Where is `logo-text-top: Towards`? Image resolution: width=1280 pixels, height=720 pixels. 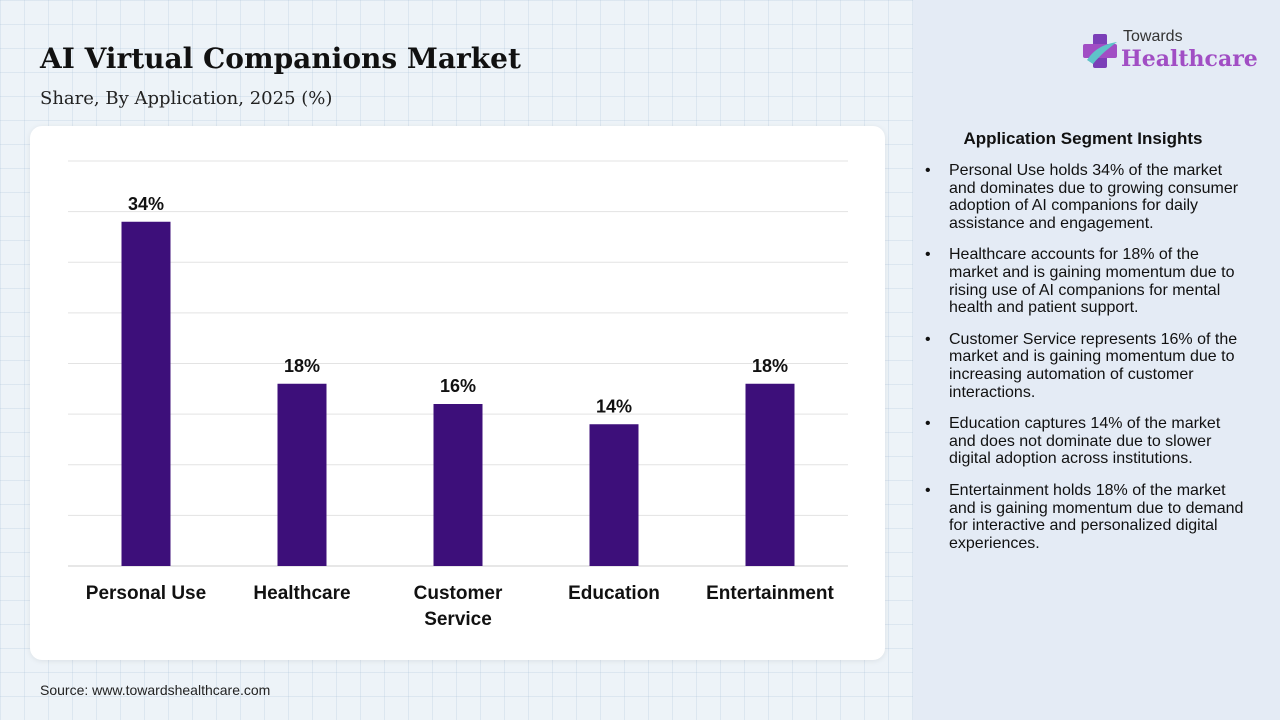 logo-text-top: Towards is located at coordinates (1153, 36).